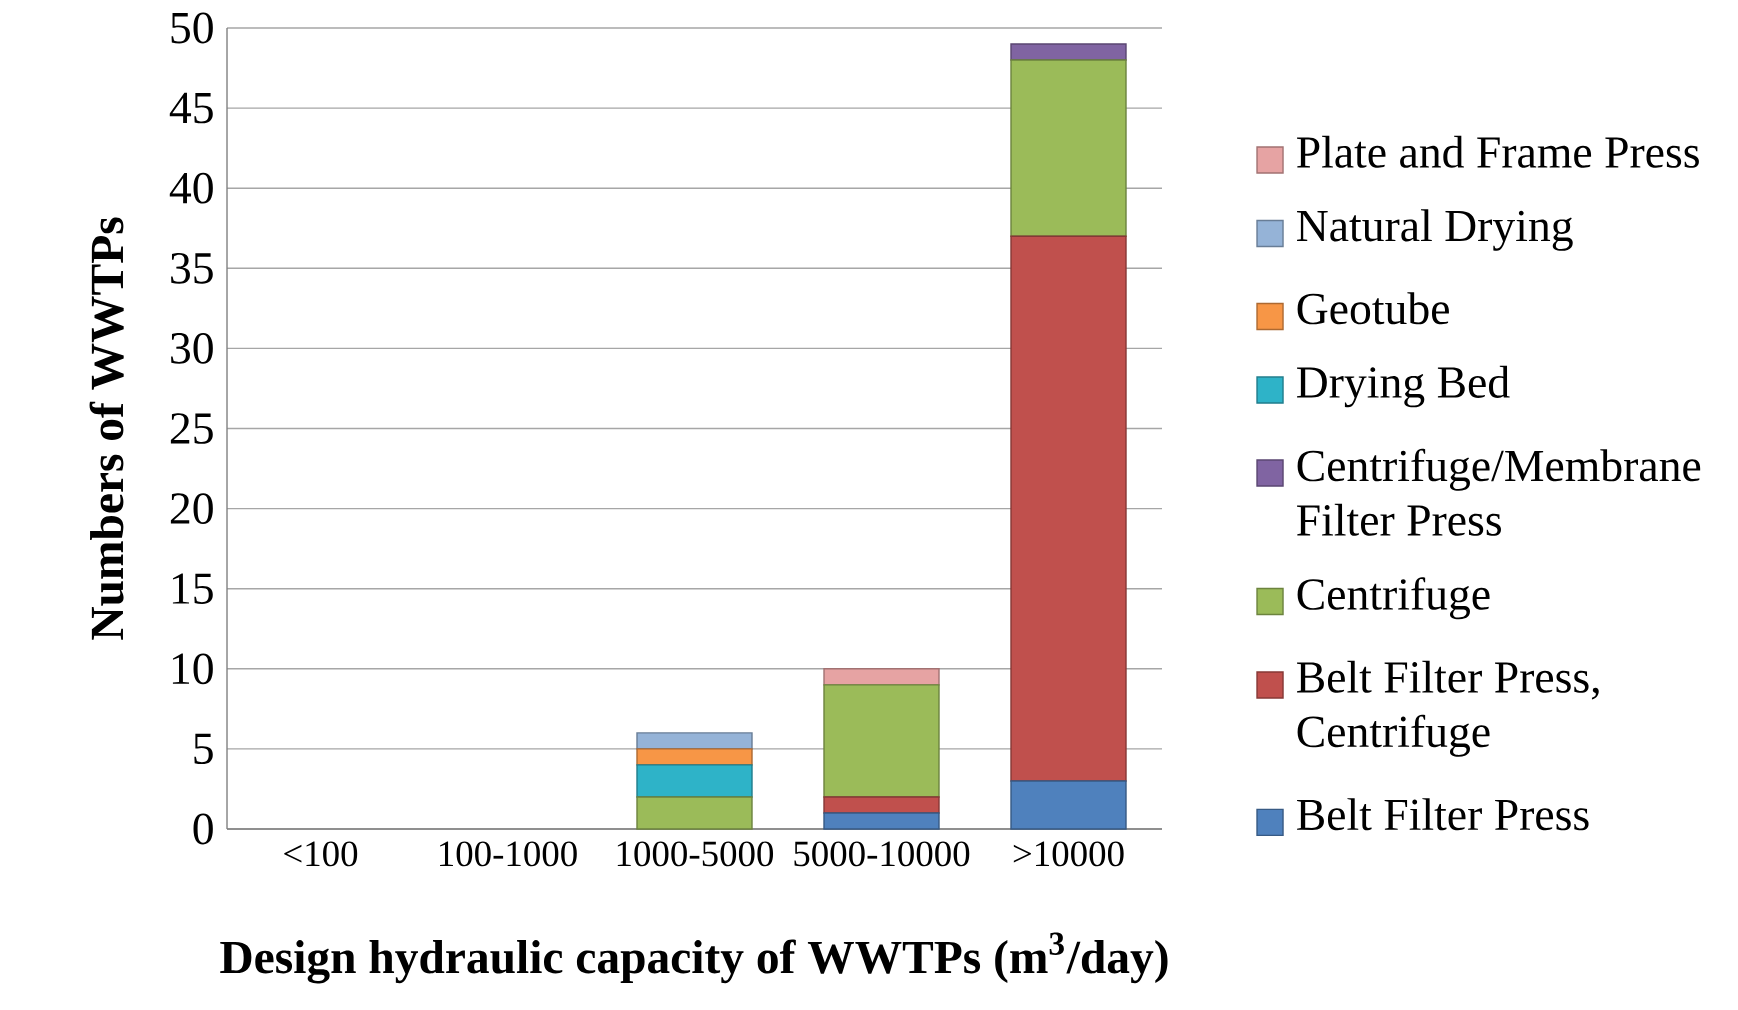 This screenshot has width=1738, height=1010. Describe the element at coordinates (1403, 386) in the screenshot. I see `legend-label: Drying Bed` at that location.